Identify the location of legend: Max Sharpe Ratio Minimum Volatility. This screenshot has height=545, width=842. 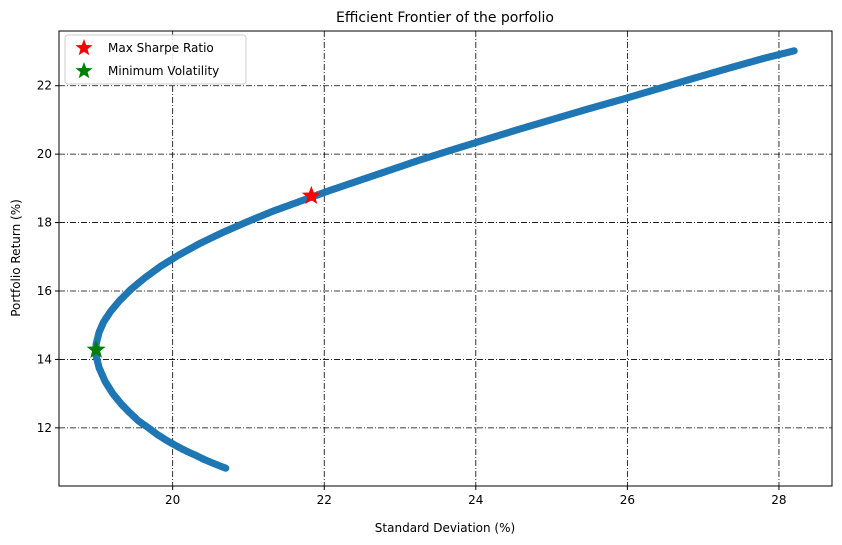
(155, 59).